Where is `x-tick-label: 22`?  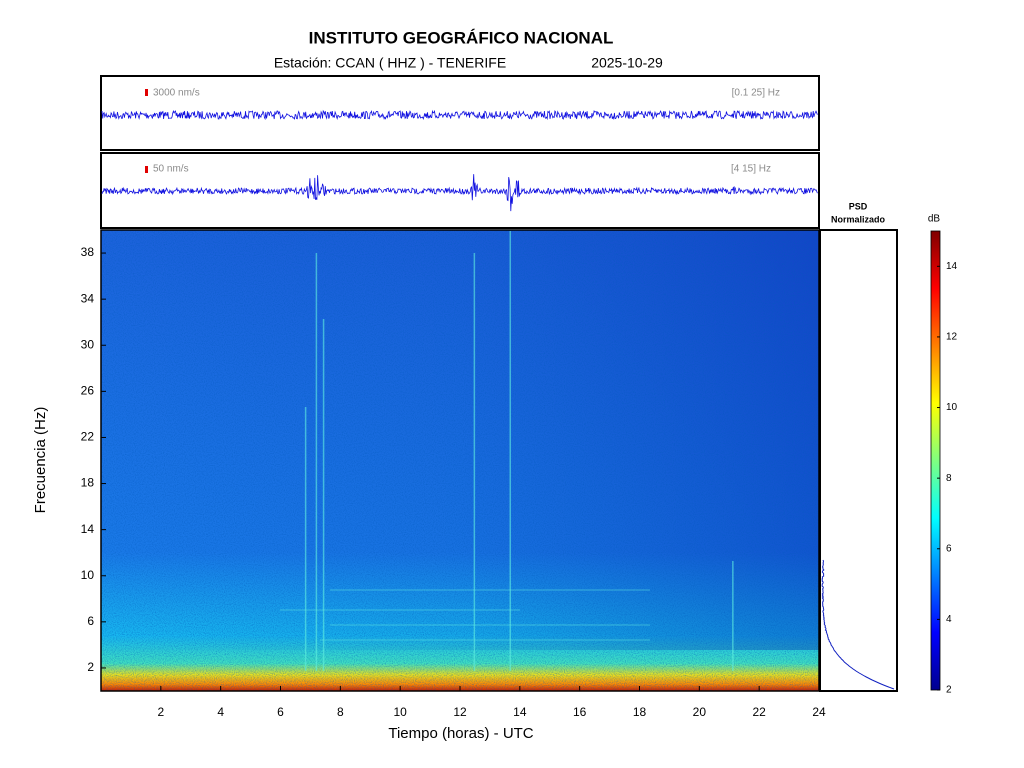 x-tick-label: 22 is located at coordinates (759, 712).